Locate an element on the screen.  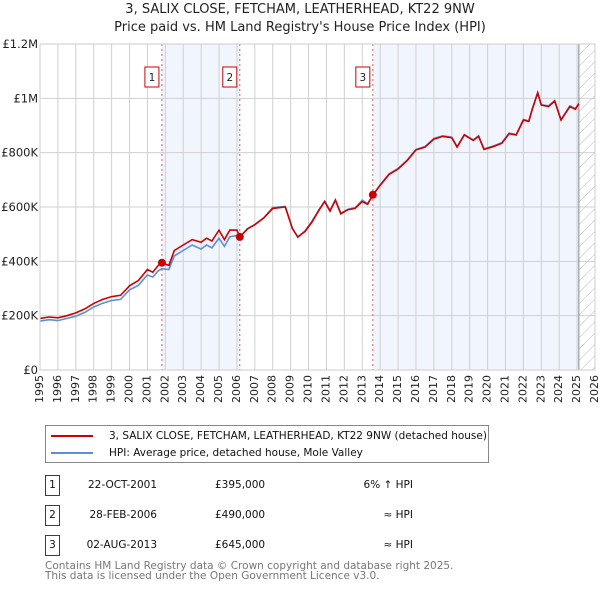
x-tick-label: 2017 is located at coordinates (433, 389).